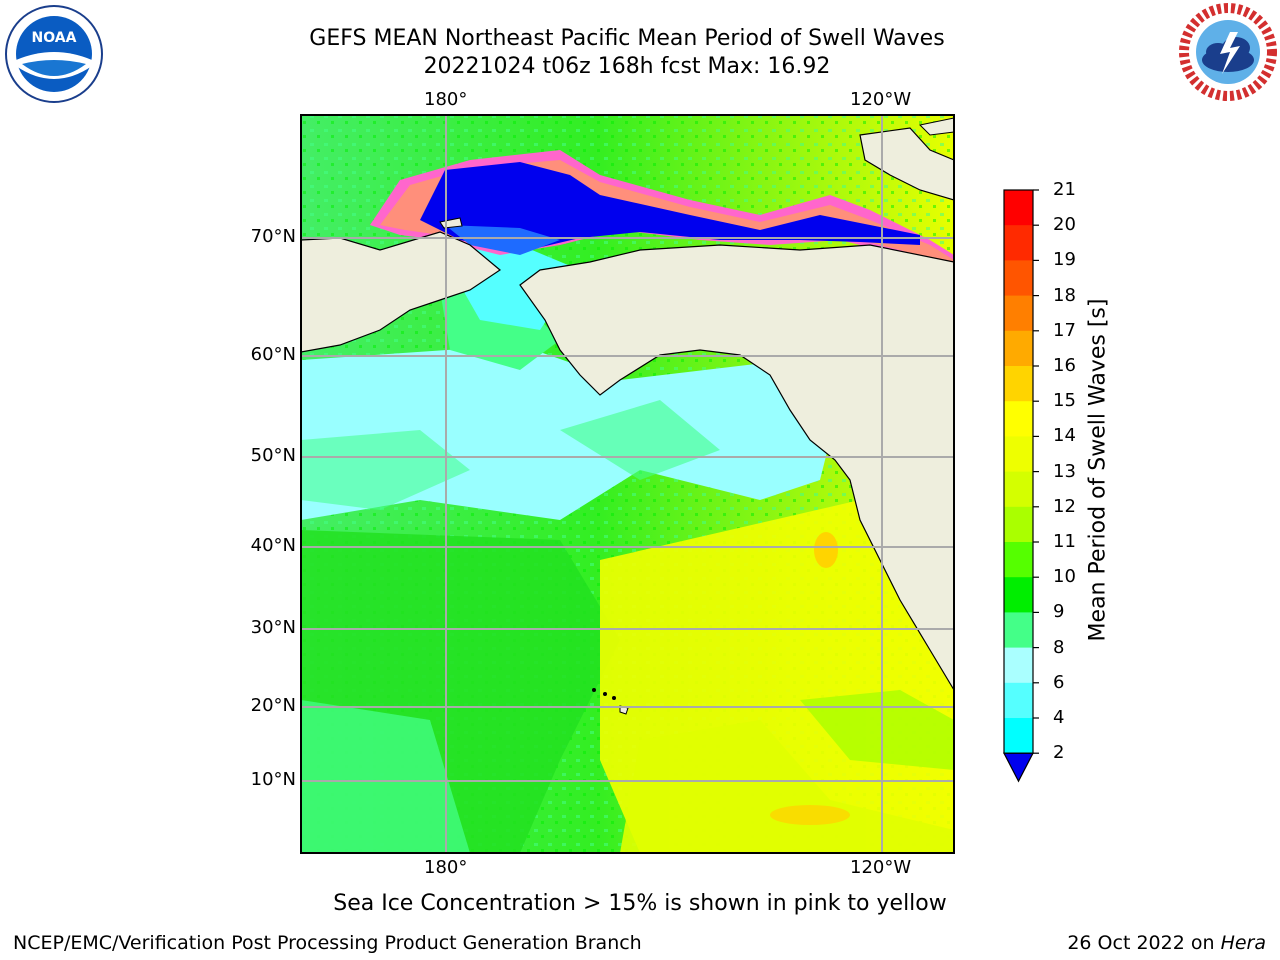 The width and height of the screenshot is (1280, 960). What do you see at coordinates (1059, 647) in the screenshot?
I see `colorbar-tick-label: 8` at bounding box center [1059, 647].